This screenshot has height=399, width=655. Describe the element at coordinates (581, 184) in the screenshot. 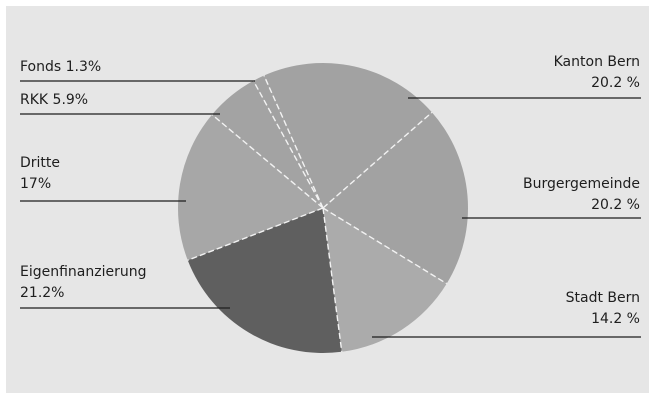

I see `label-burgergemeinde-name: Burgergemeinde` at that location.